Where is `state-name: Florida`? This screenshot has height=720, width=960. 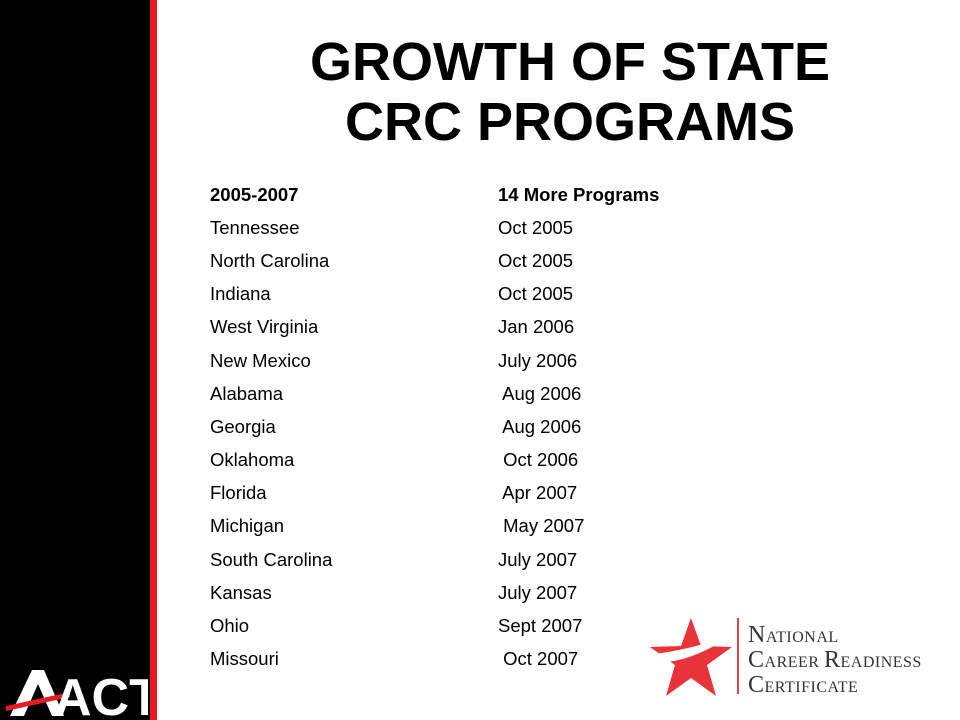 state-name: Florida is located at coordinates (238, 493).